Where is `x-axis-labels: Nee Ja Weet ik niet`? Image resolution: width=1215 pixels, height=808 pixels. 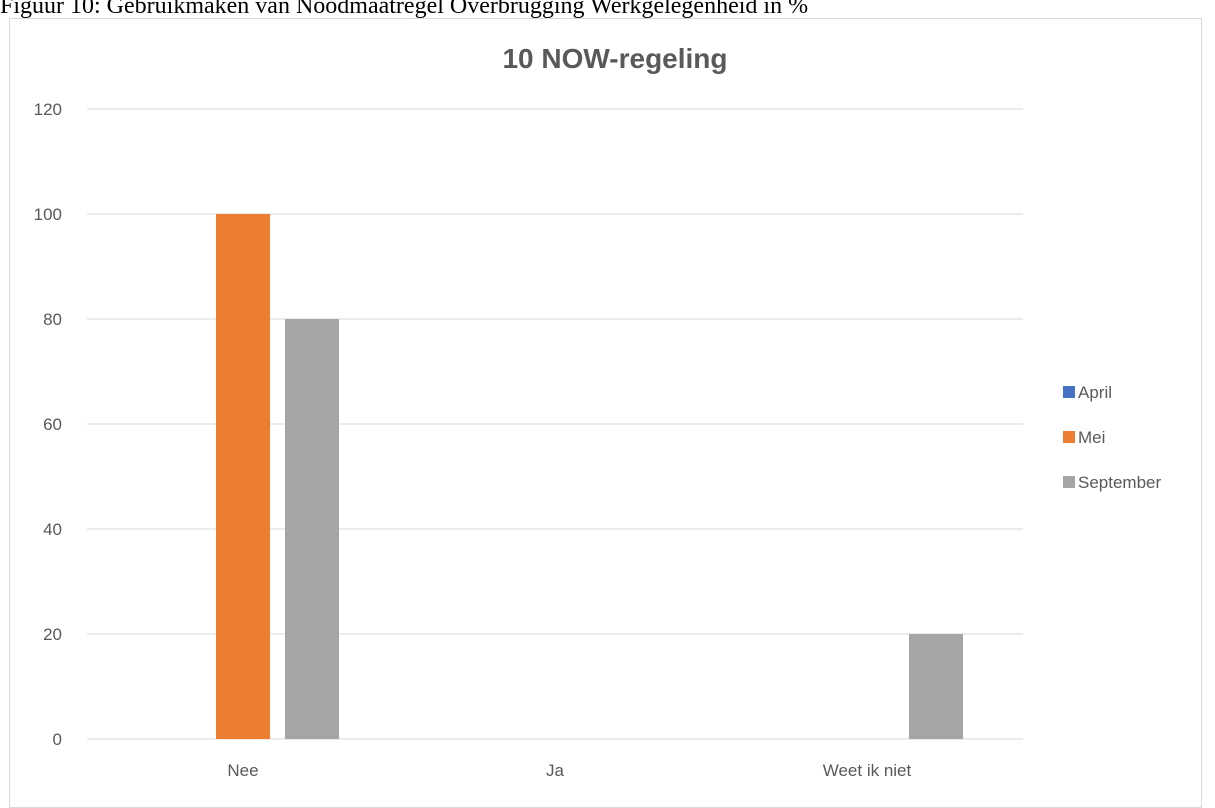
x-axis-labels: Nee Ja Weet ik niet is located at coordinates (569, 770).